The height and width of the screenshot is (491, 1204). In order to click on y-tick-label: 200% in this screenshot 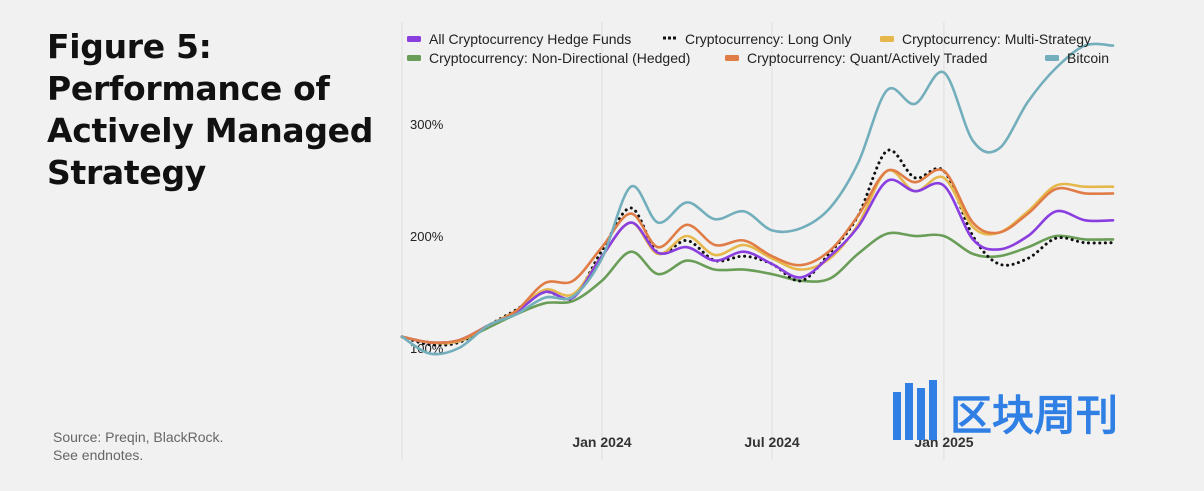, I will do `click(427, 236)`.